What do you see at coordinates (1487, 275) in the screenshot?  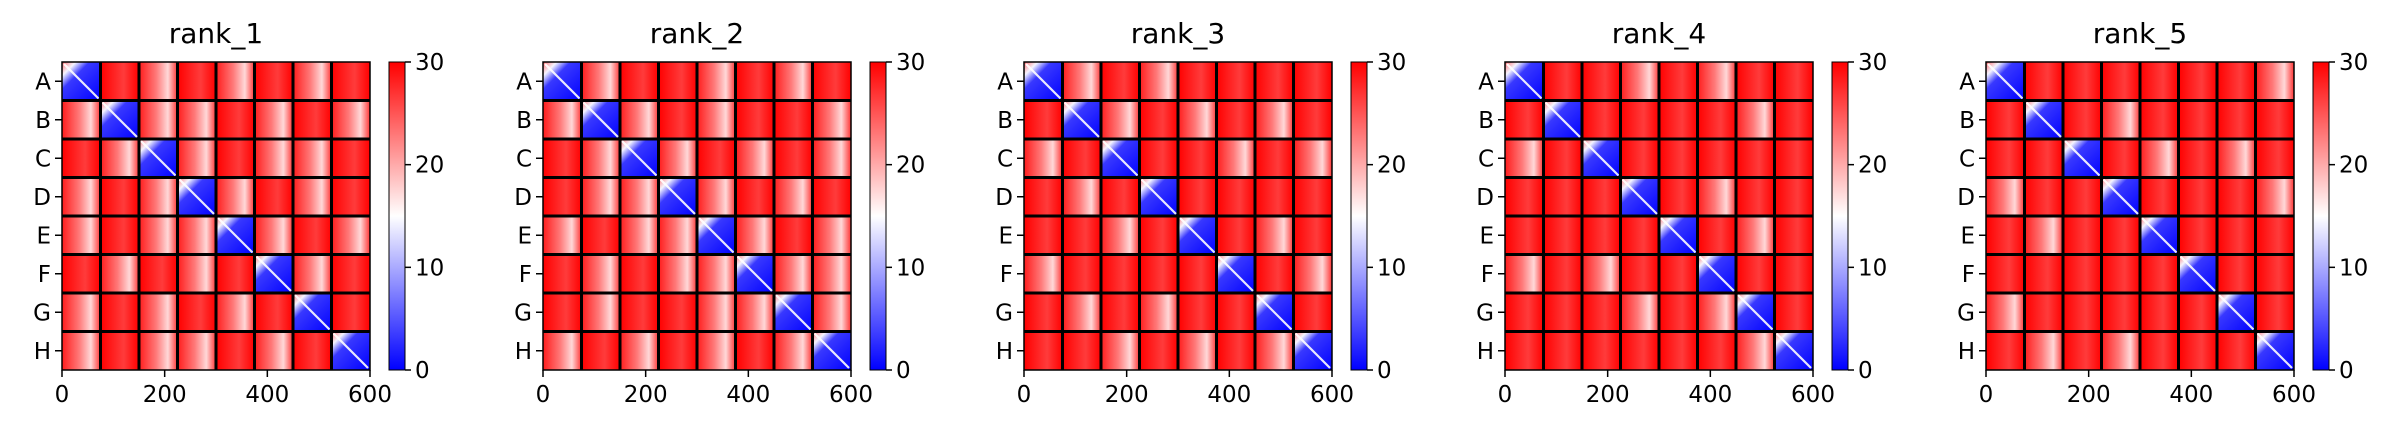 I see `y-tick-label: F` at bounding box center [1487, 275].